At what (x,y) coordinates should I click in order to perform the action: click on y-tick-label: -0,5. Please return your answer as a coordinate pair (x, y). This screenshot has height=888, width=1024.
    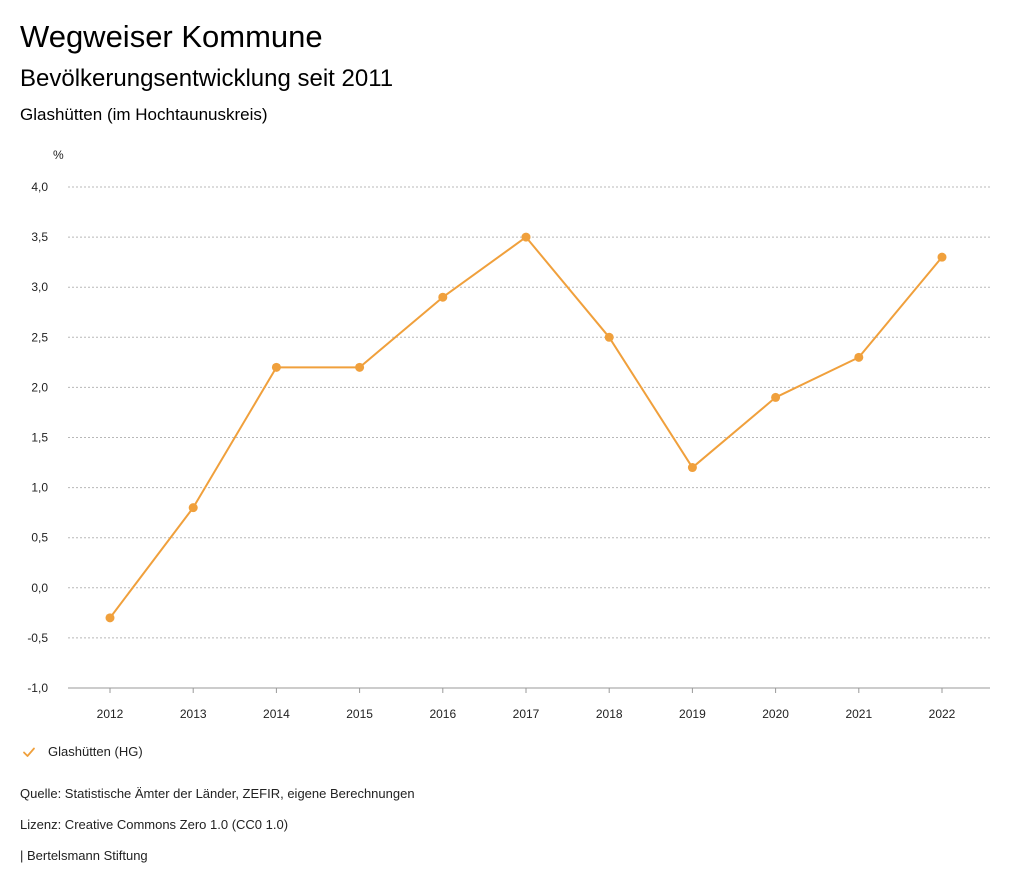
    Looking at the image, I should click on (37, 638).